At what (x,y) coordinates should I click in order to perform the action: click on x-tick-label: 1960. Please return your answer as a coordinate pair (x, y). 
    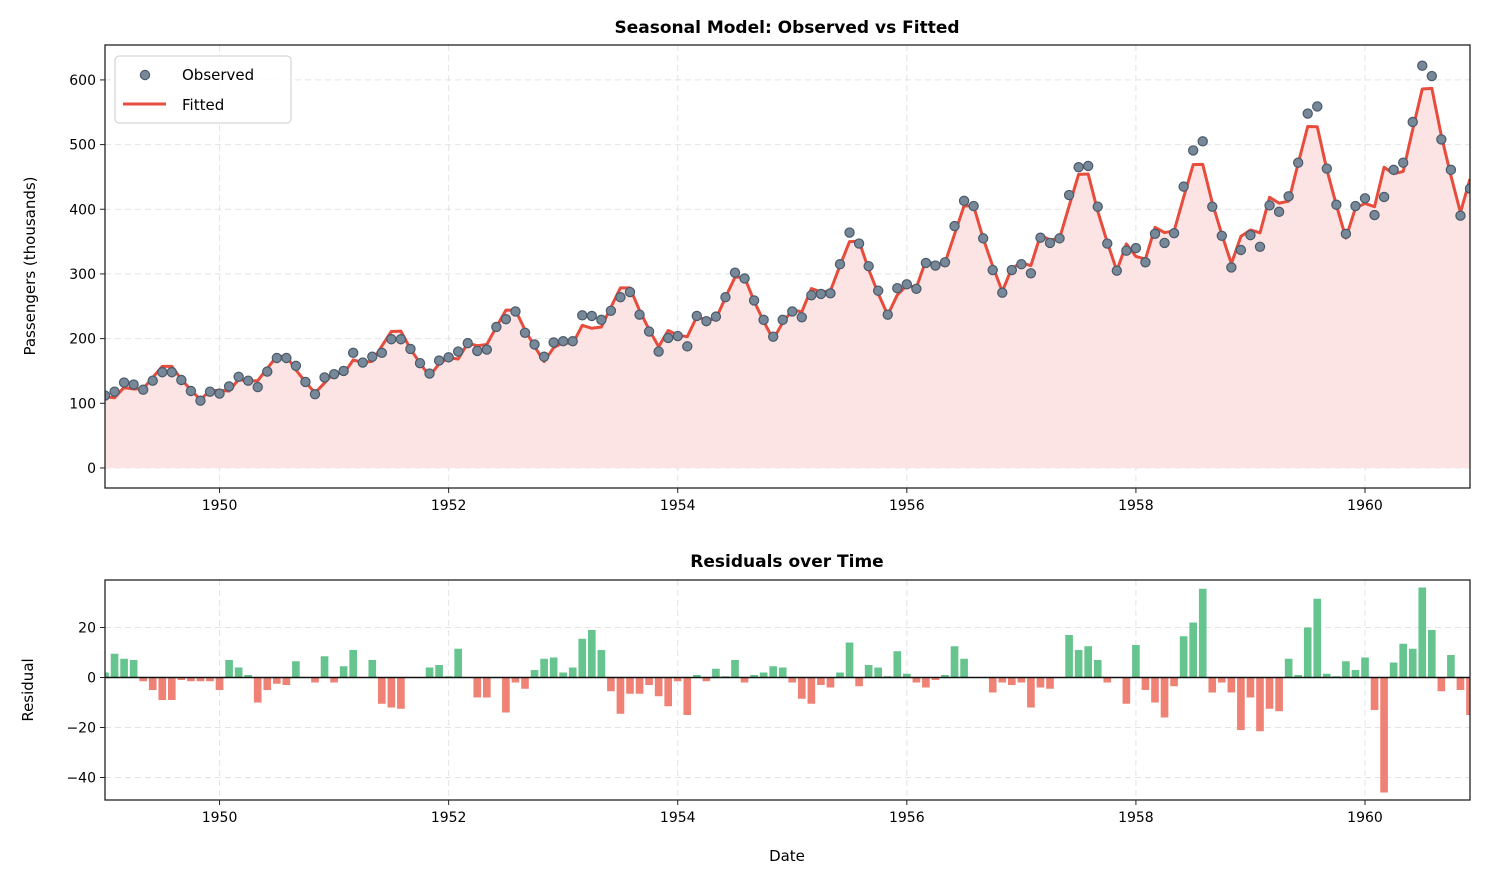
    Looking at the image, I should click on (1365, 506).